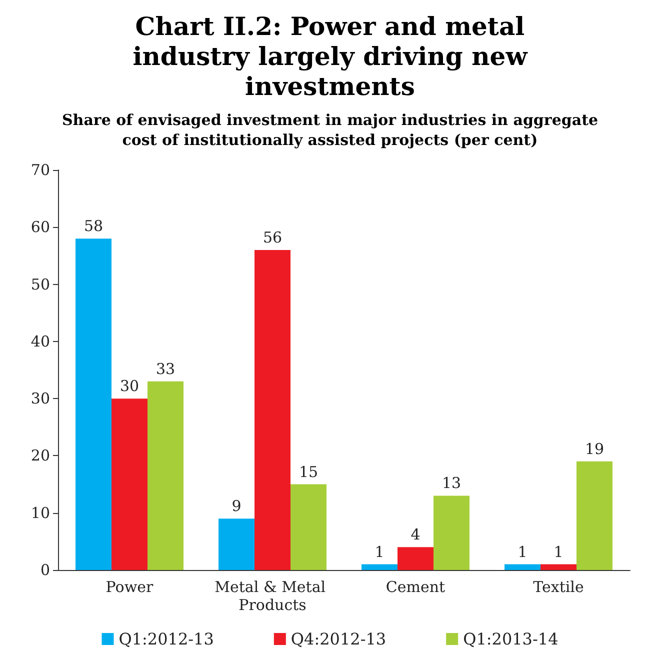  I want to click on chart-subtitle: Share of envisaged investment in major industries in aggregate cost of institutionally assisted projects (per cent), so click(330, 130).